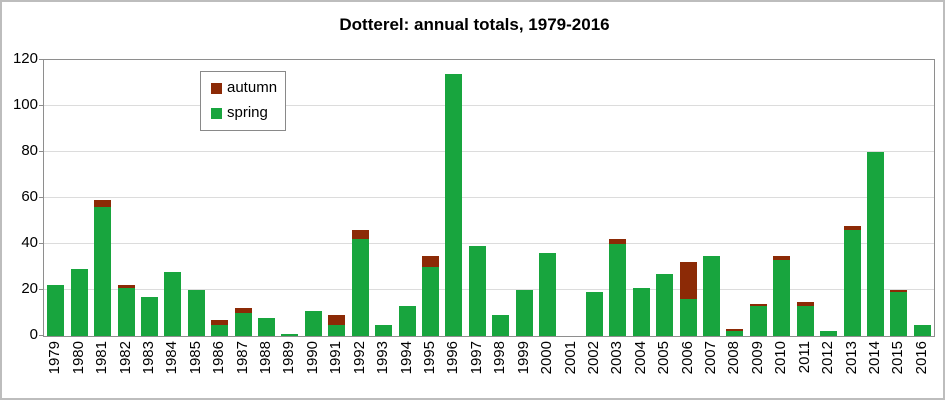 This screenshot has width=945, height=400. I want to click on x-tick-label-2006: 2006, so click(687, 358).